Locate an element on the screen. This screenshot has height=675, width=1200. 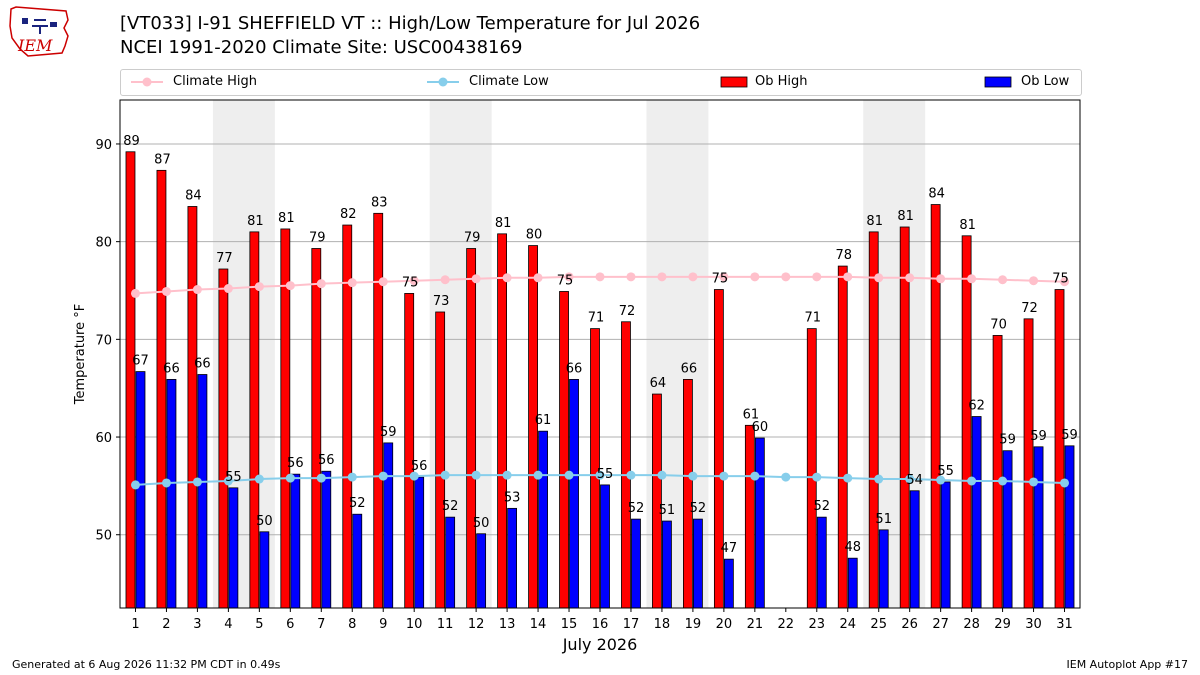
ob-high-label: 72 is located at coordinates (627, 311).